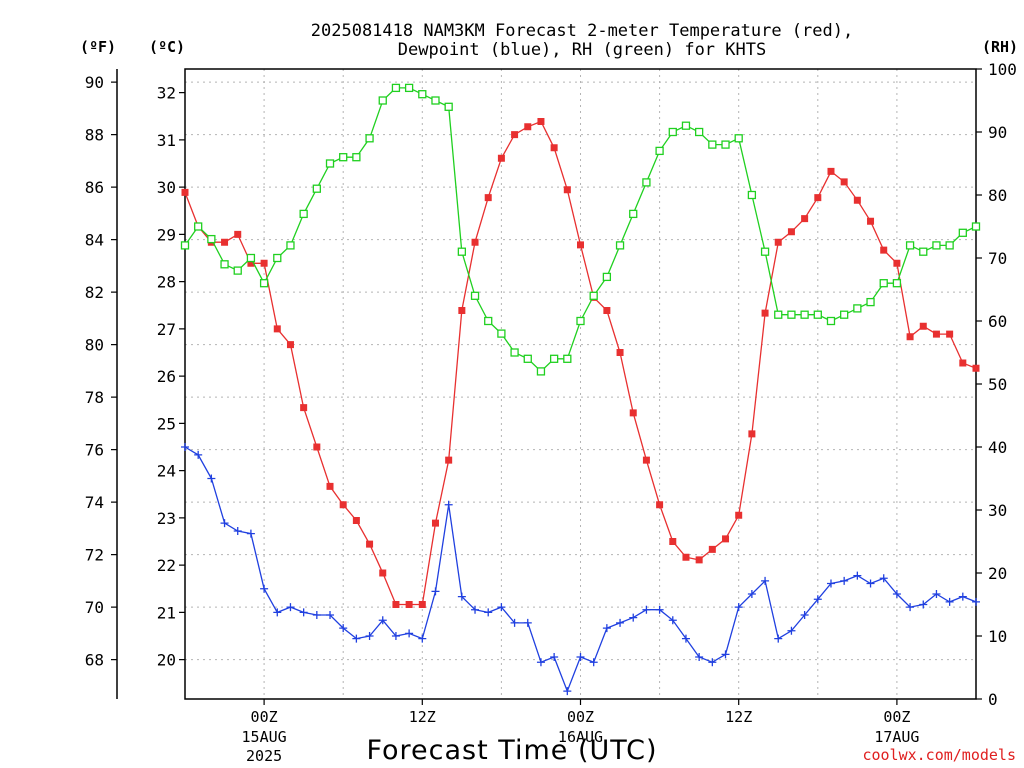  I want to click on tick-label-rh: 0, so click(993, 699).